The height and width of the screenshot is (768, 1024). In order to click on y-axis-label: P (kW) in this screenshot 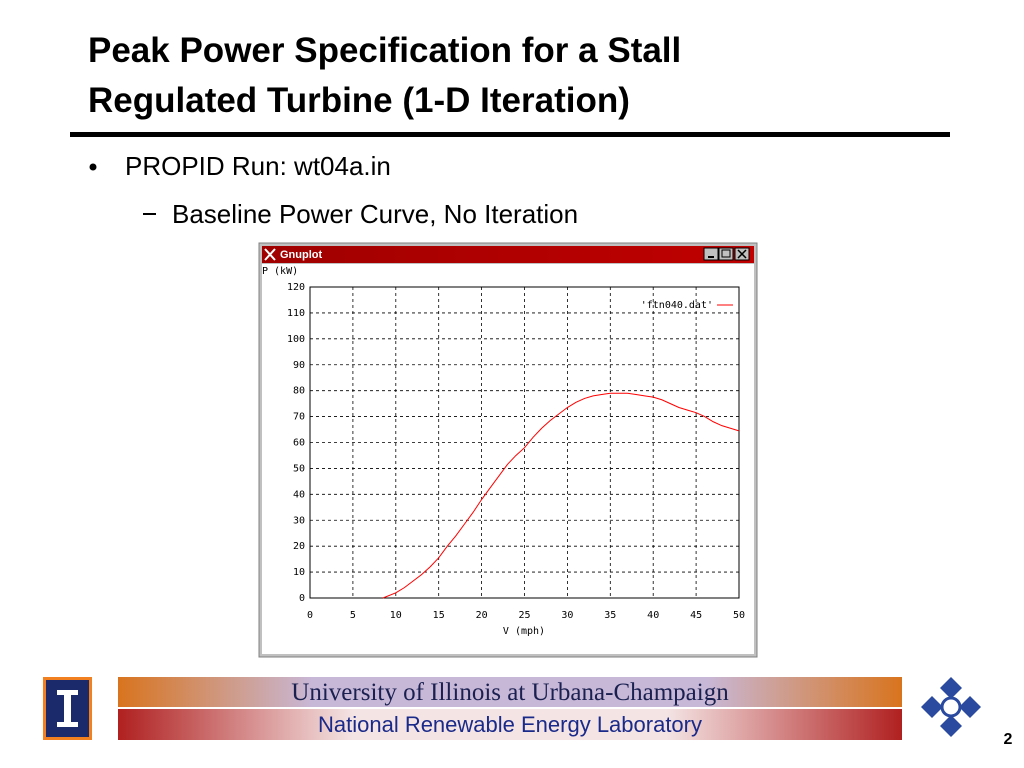, I will do `click(280, 271)`.